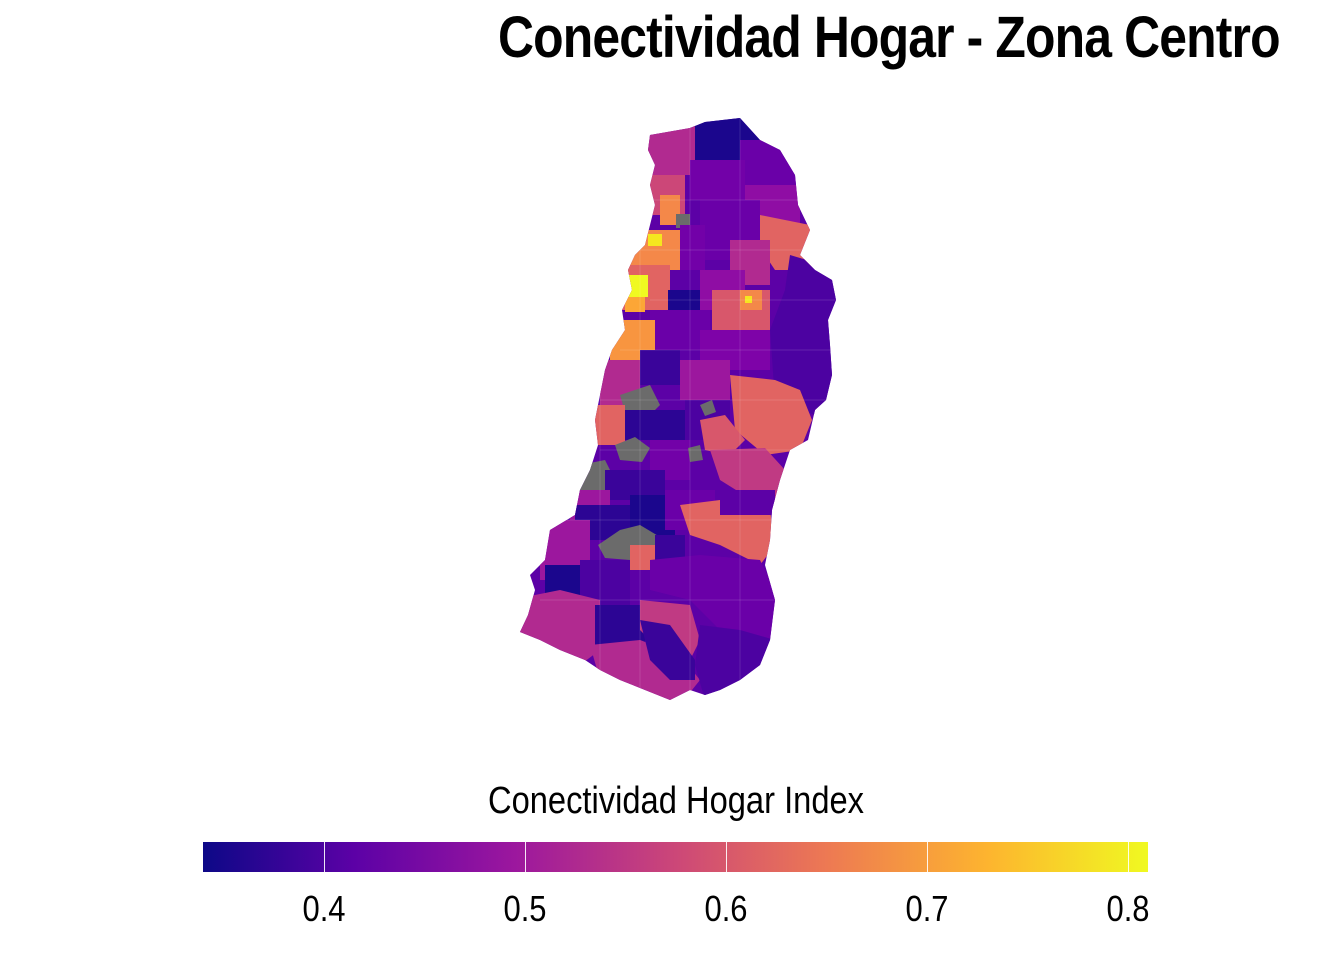  What do you see at coordinates (324, 908) in the screenshot?
I see `legend-tick-label: 0.4` at bounding box center [324, 908].